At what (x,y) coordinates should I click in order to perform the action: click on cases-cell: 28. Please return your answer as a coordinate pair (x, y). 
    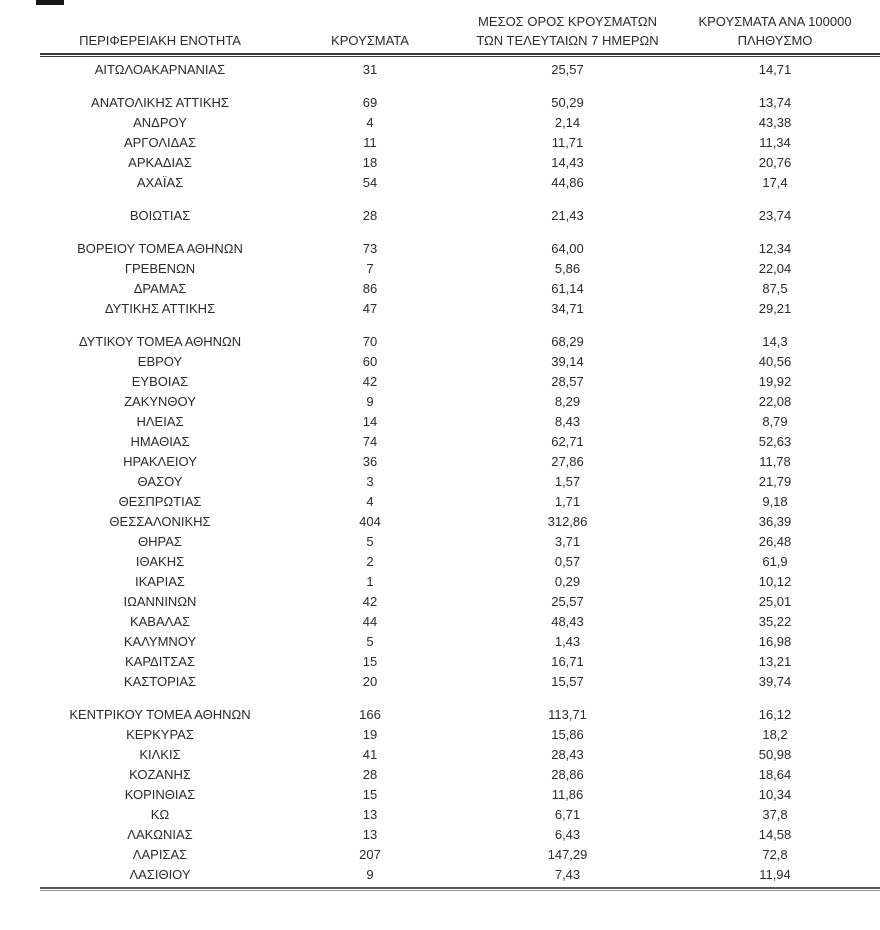
    Looking at the image, I should click on (370, 774).